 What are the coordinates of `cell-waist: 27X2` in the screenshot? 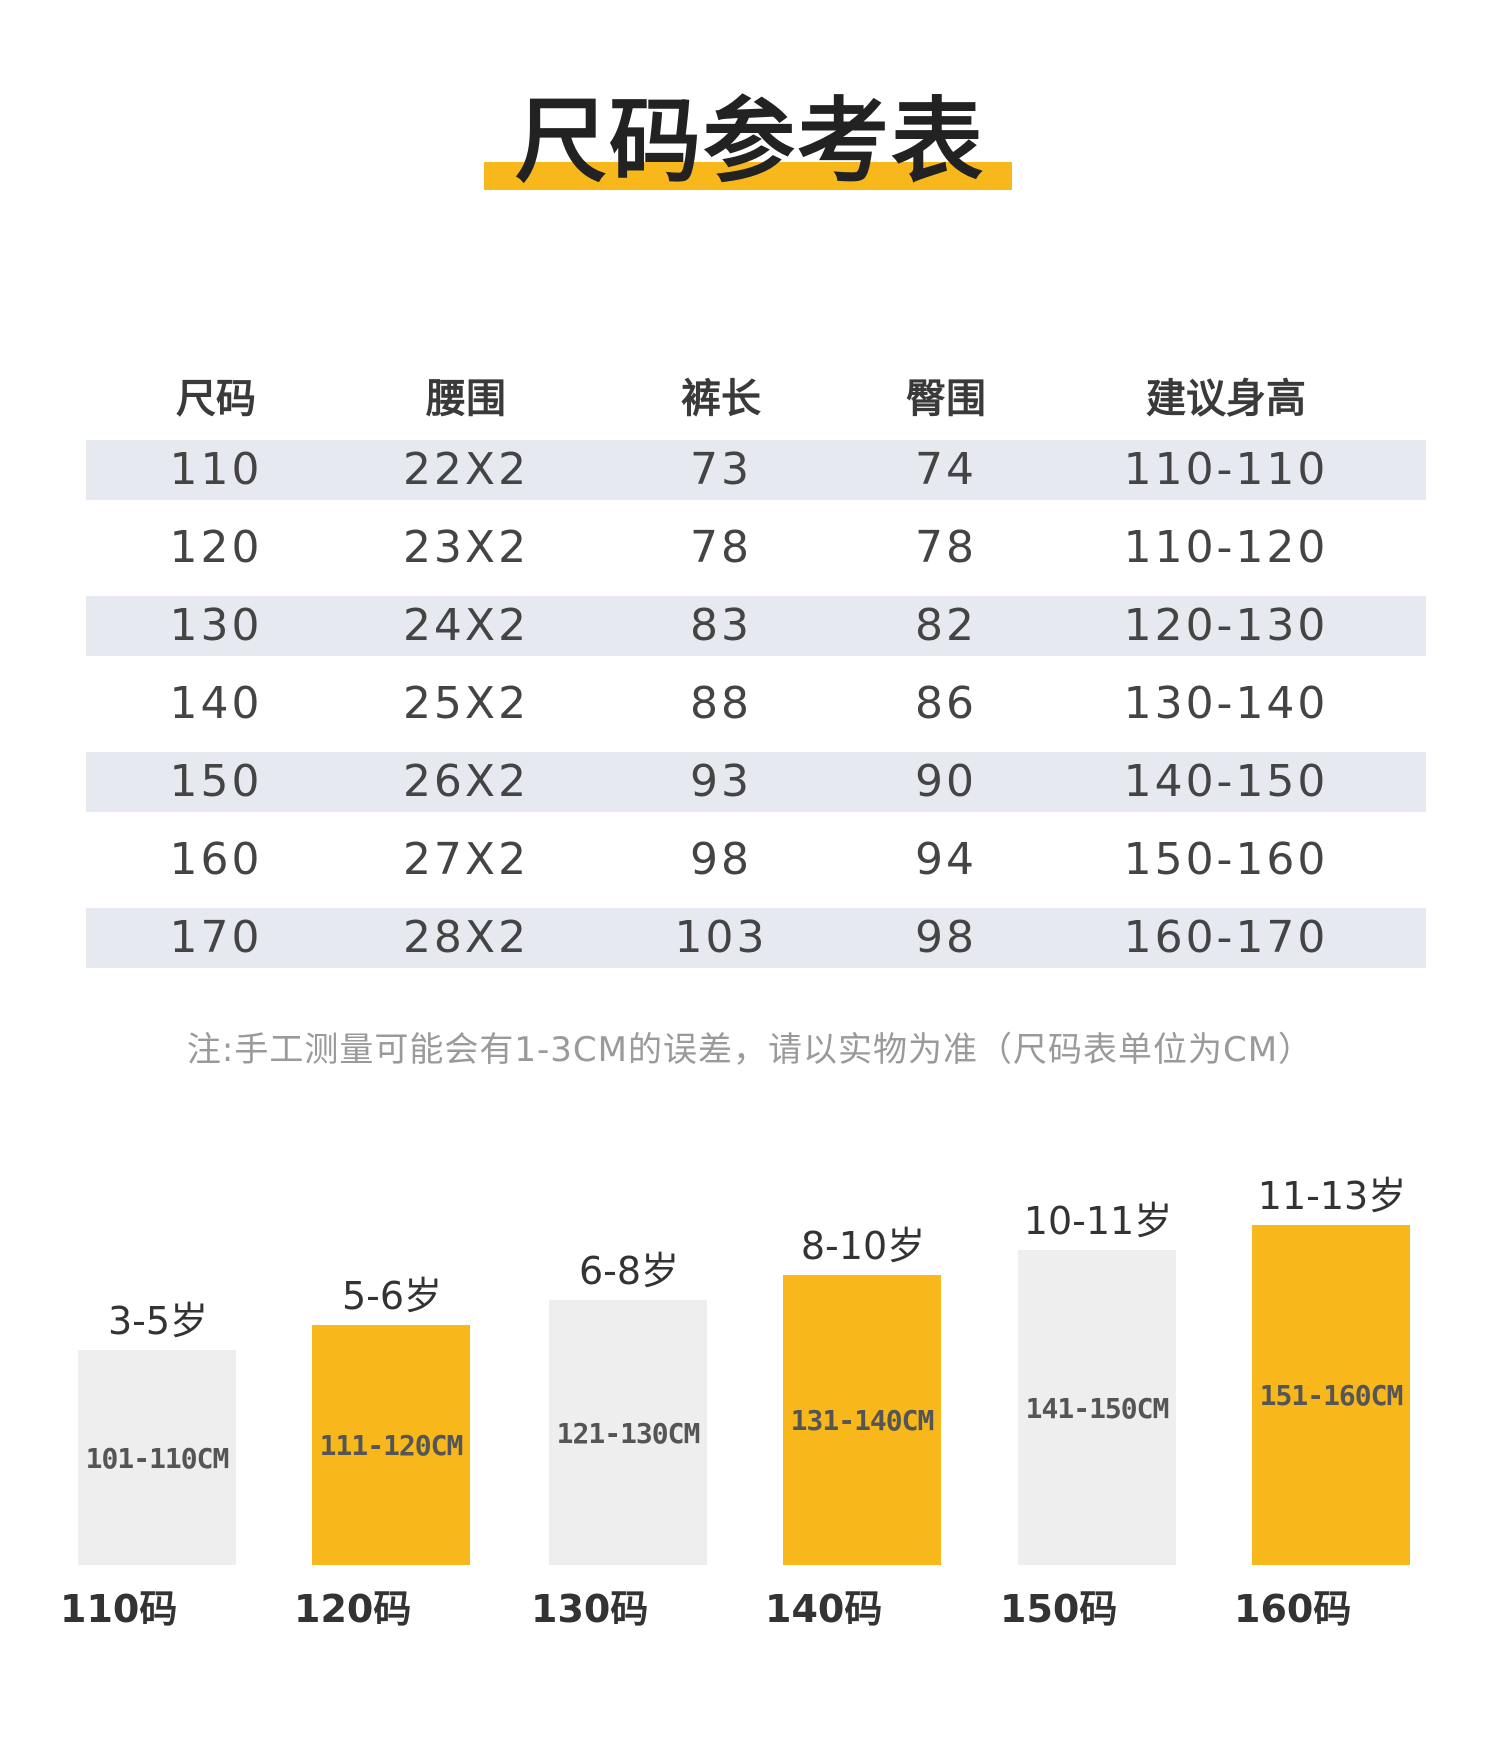 It's located at (466, 859).